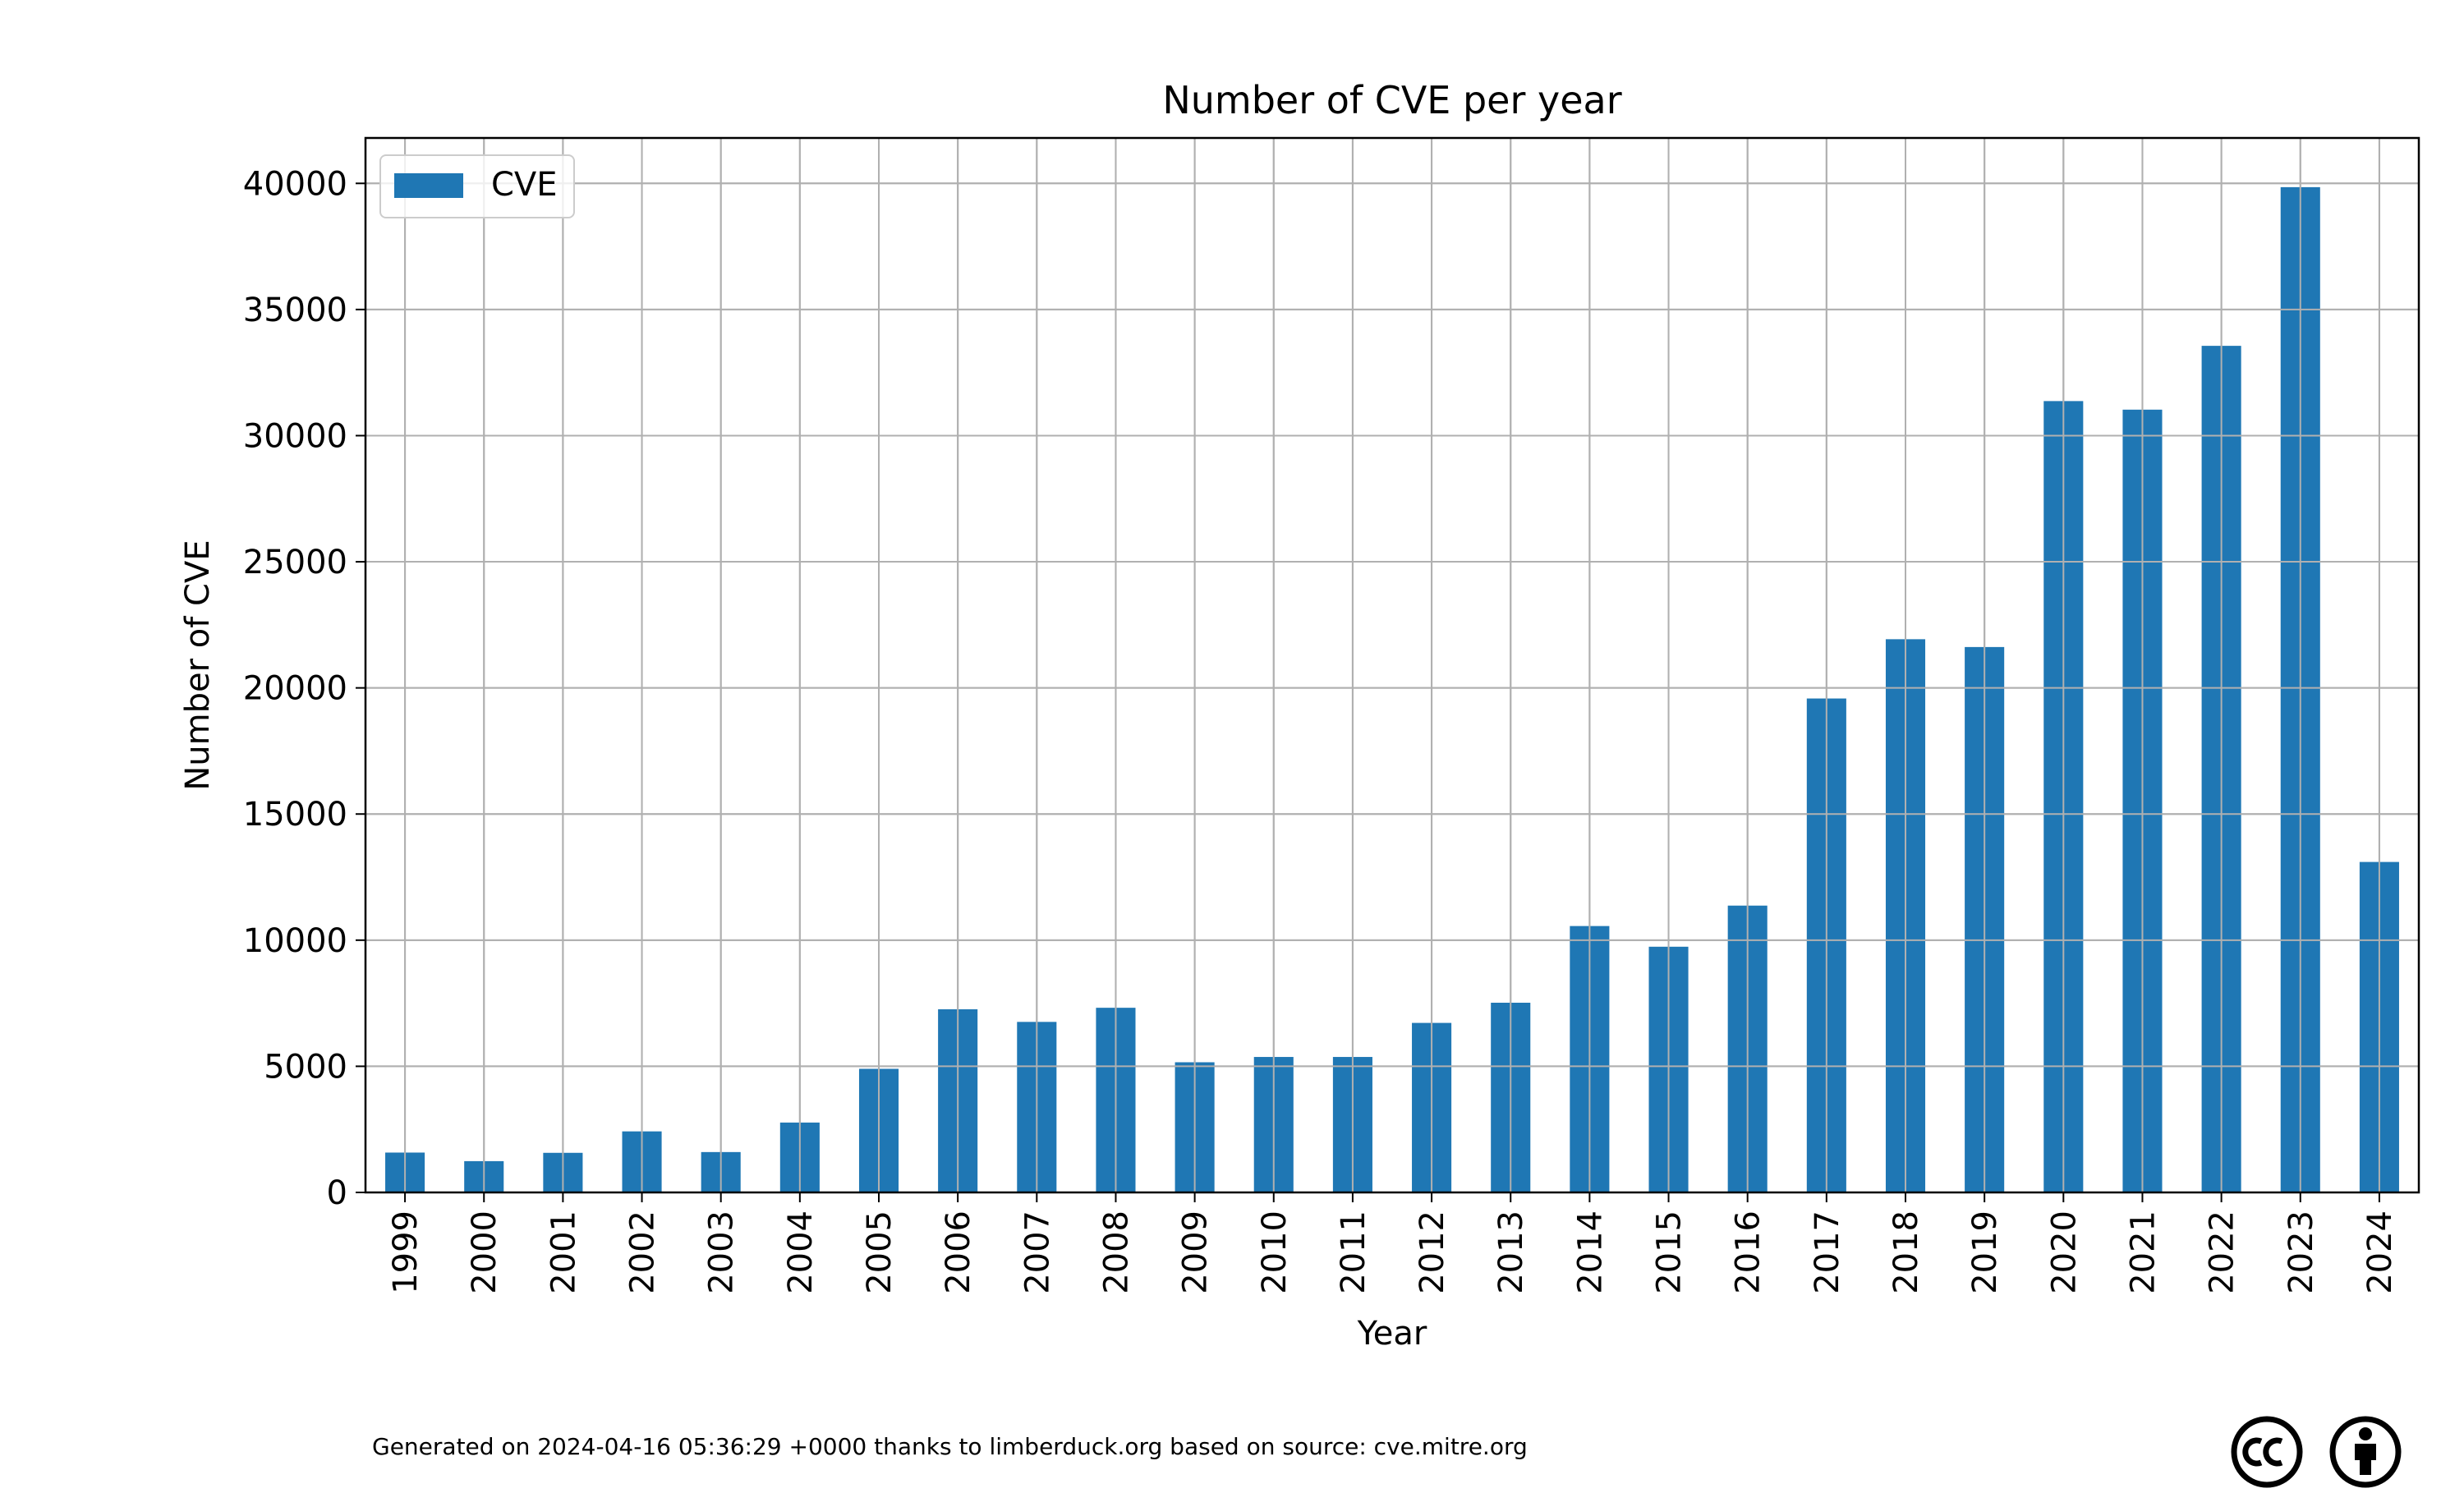  I want to click on x-tick-label: 2008, so click(1116, 1252).